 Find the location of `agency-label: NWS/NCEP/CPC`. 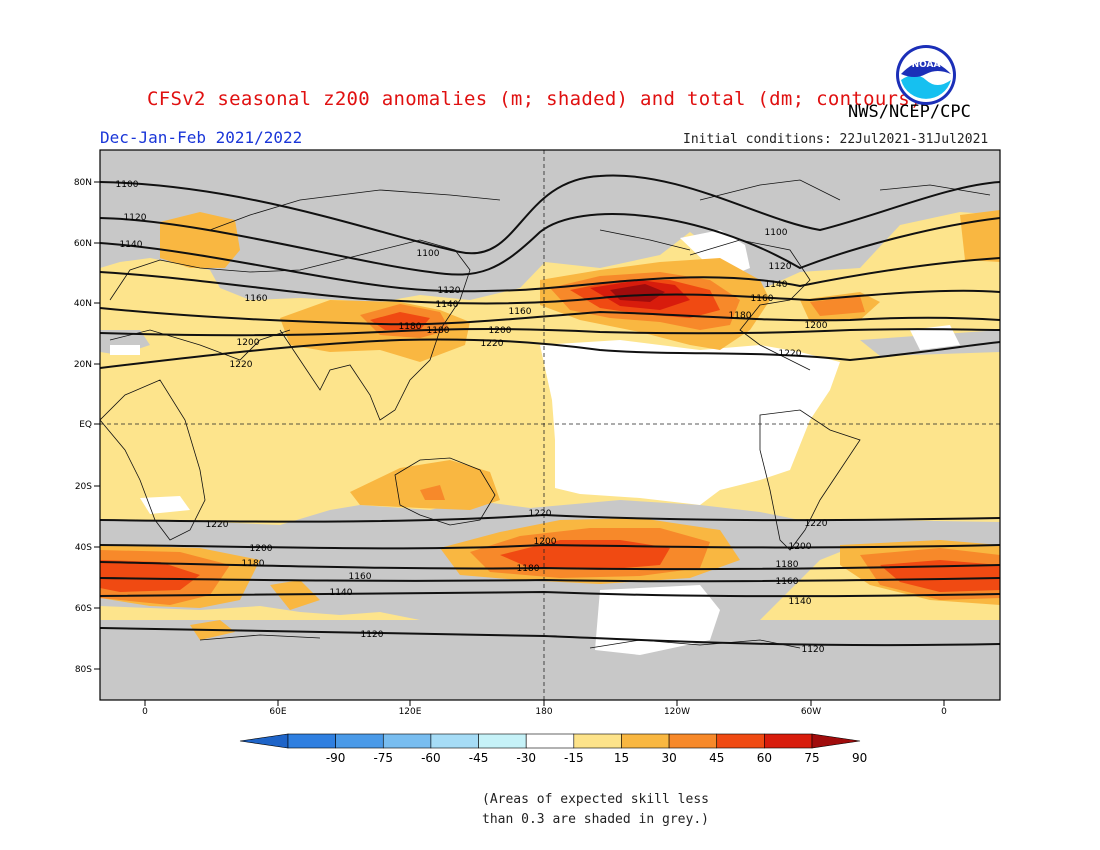

agency-label: NWS/NCEP/CPC is located at coordinates (909, 112).